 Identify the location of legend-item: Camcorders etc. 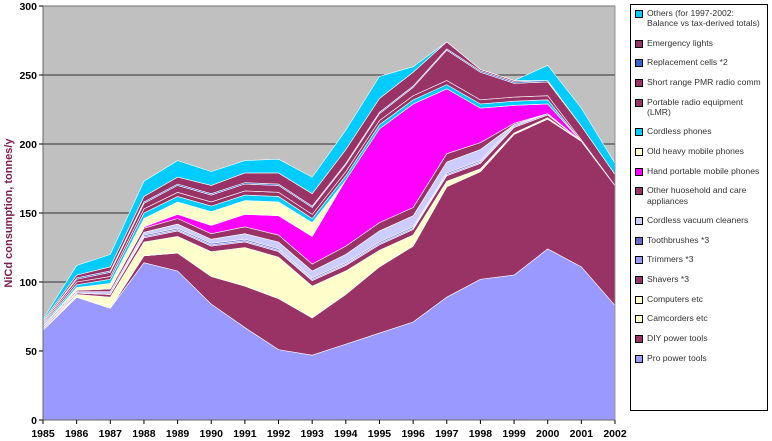
(699, 318).